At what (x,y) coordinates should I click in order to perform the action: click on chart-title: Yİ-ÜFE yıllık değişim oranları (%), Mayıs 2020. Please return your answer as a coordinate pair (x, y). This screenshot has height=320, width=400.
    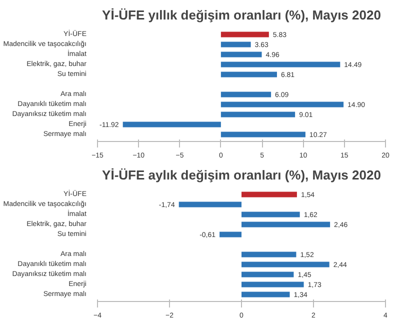
    Looking at the image, I should click on (241, 15).